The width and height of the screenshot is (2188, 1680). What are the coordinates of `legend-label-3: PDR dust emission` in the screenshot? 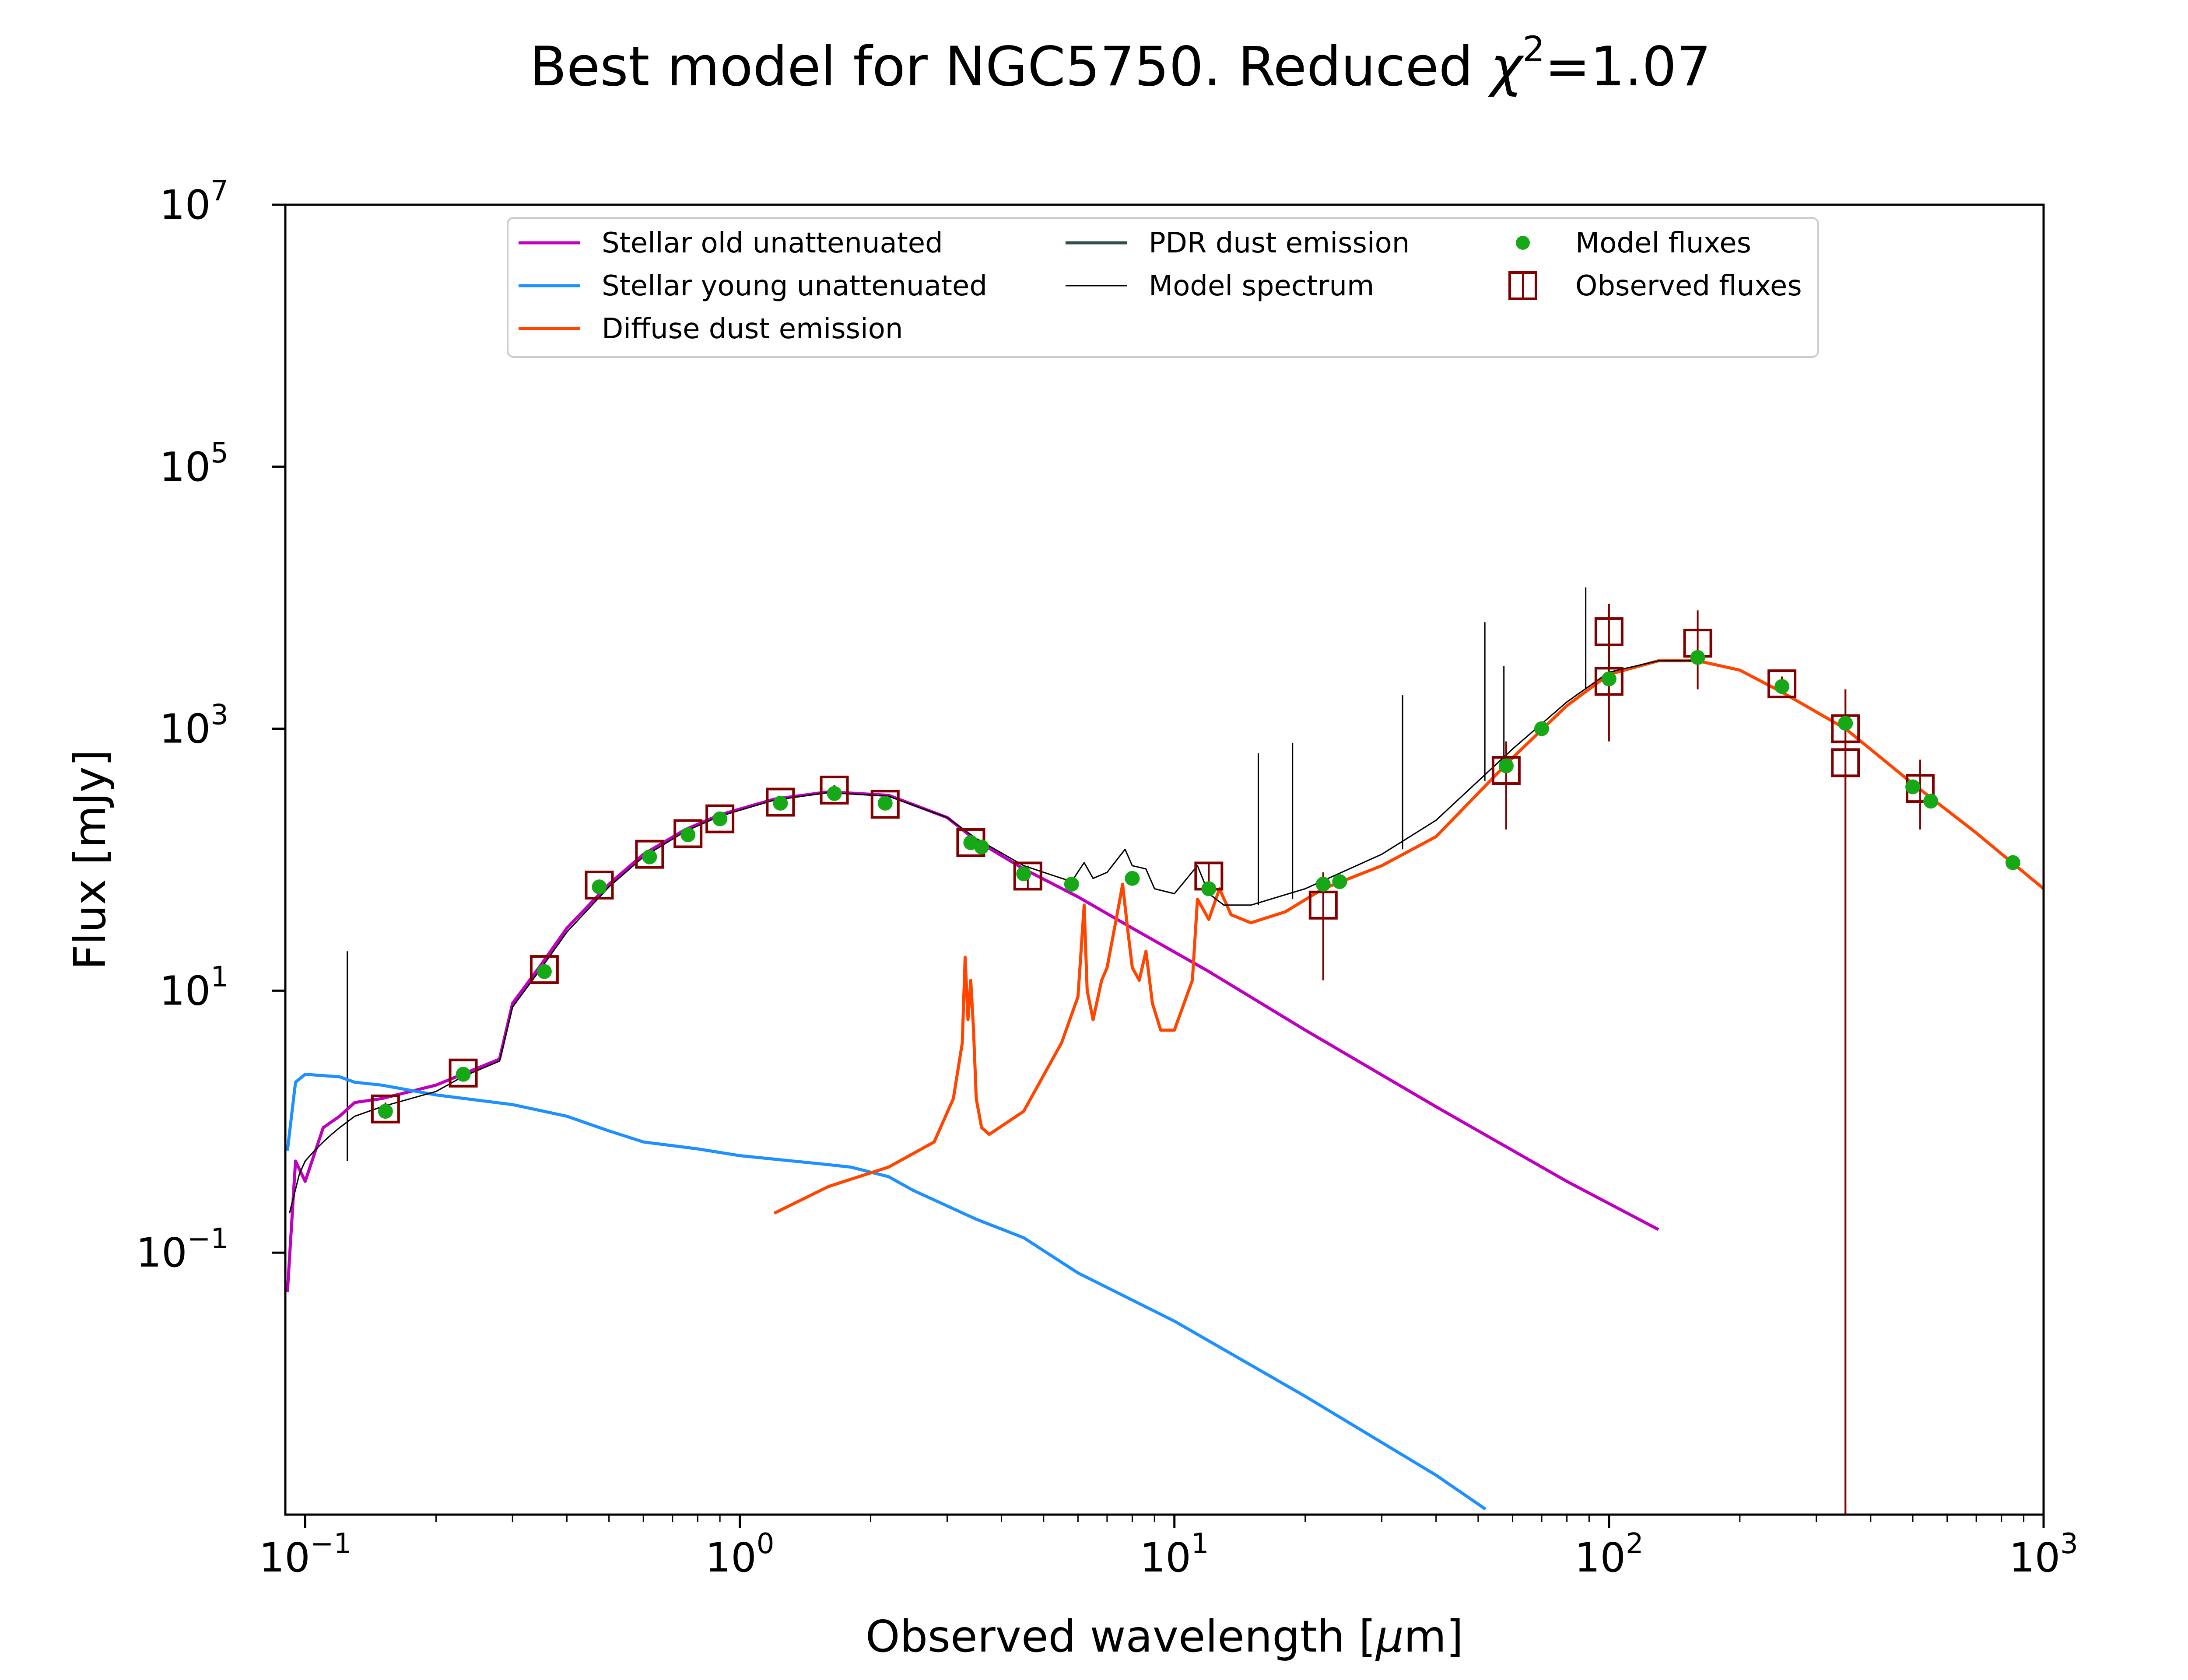 It's located at (1279, 243).